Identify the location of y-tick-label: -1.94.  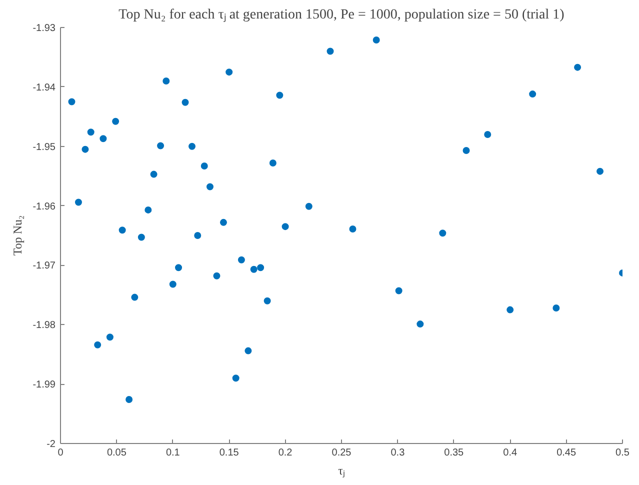
(44, 88).